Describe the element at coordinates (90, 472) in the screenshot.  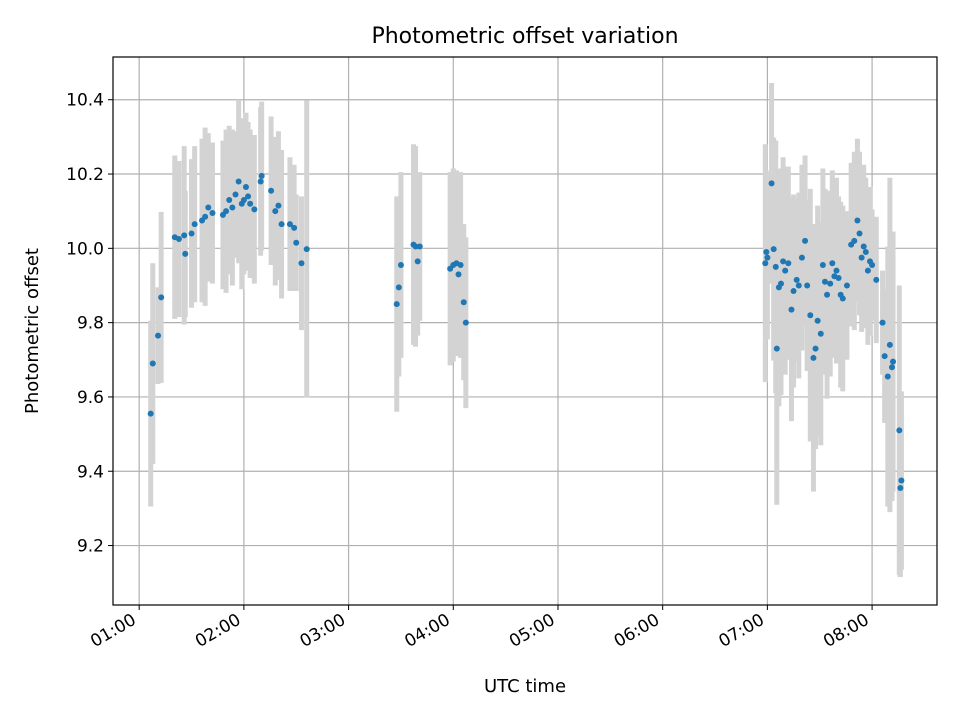
I see `y-tick-label: 9.4` at that location.